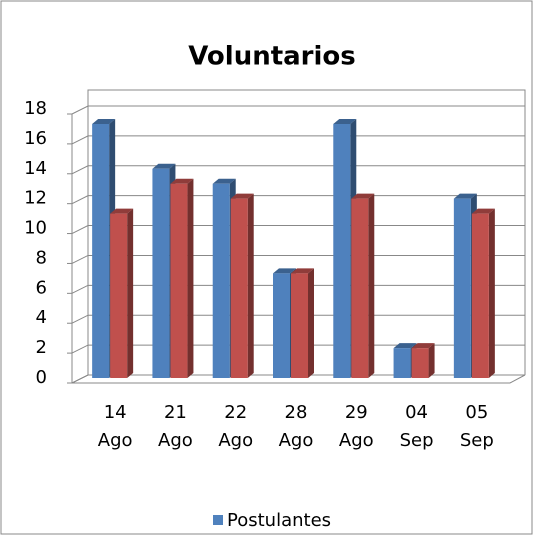  I want to click on y-tick-label: 16, so click(35, 138).